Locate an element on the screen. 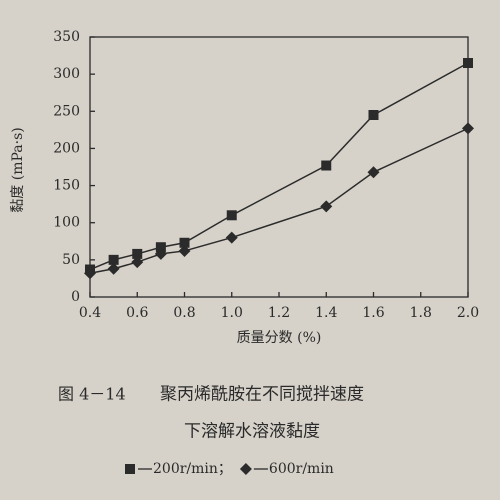 The height and width of the screenshot is (500, 500). x-tick-label: 1.4 is located at coordinates (326, 313).